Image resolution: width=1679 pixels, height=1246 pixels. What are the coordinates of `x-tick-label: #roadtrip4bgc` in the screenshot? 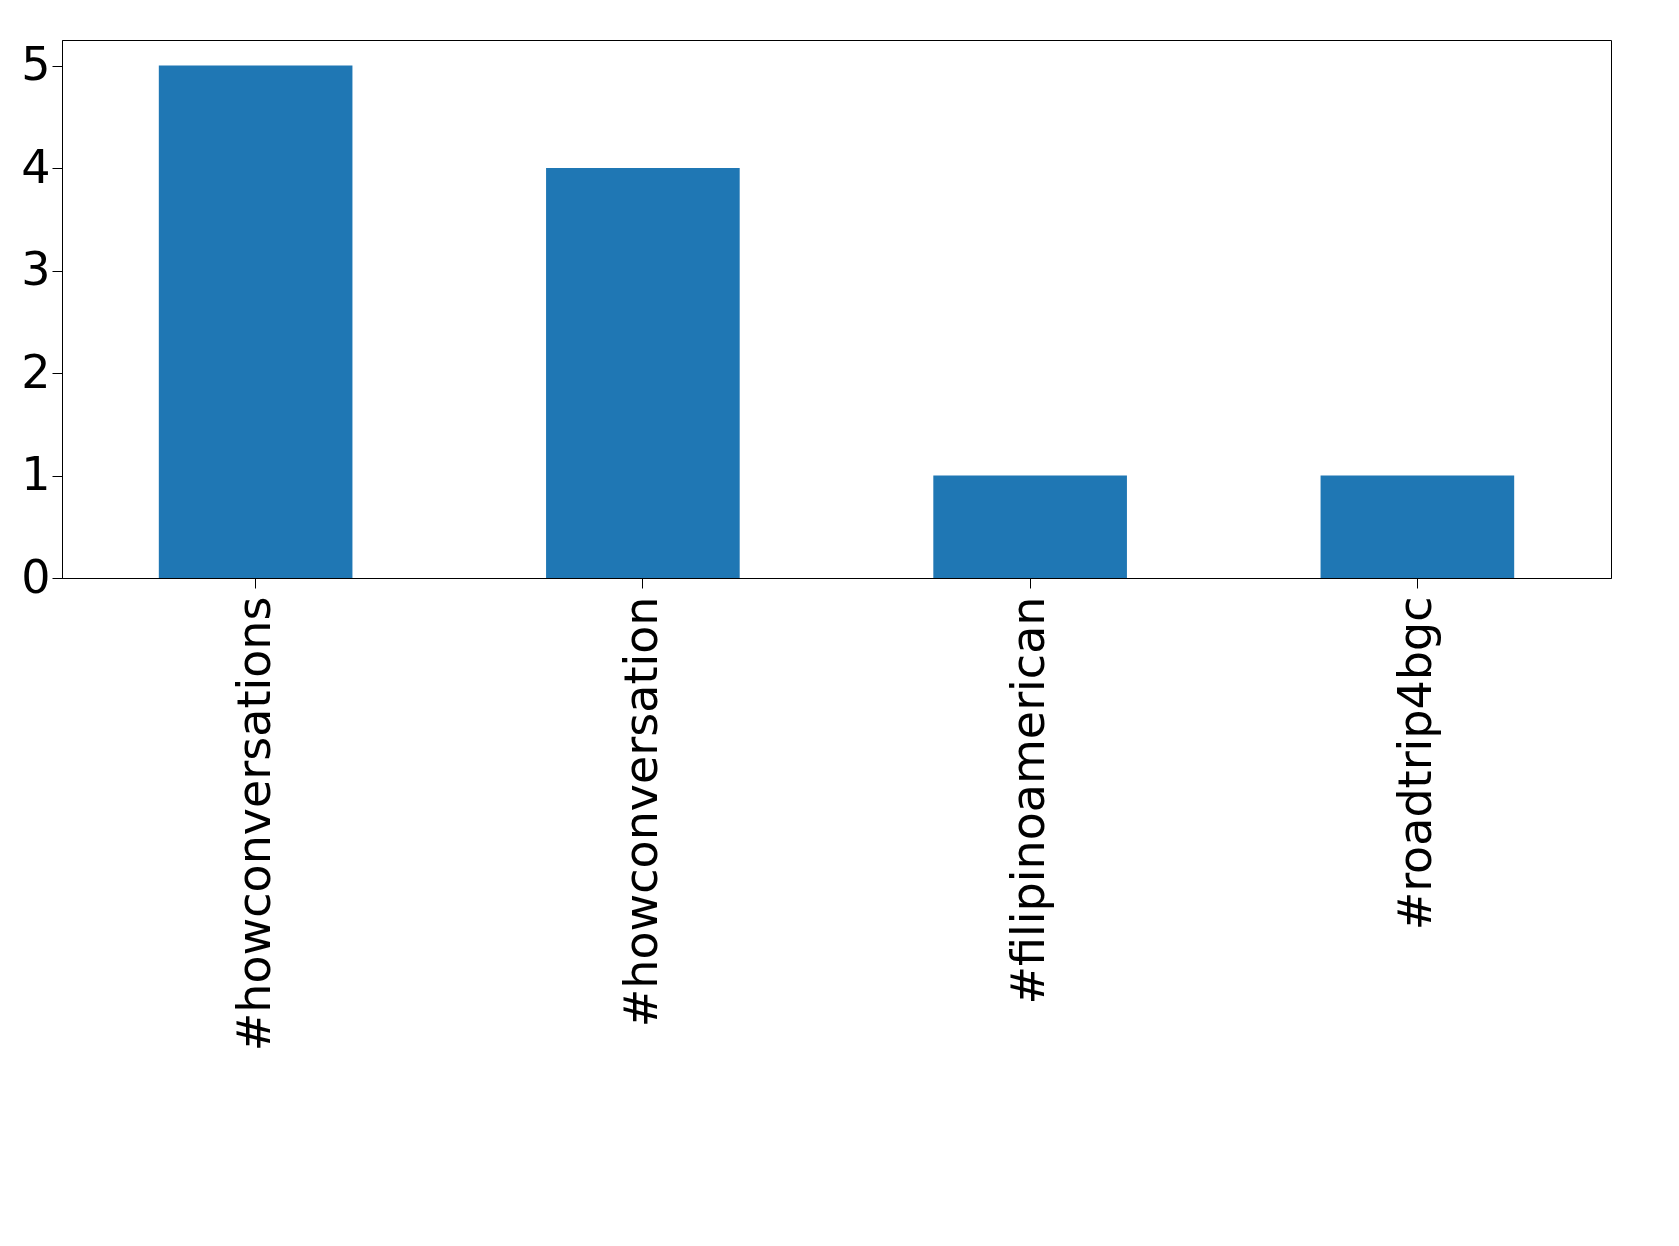 It's located at (1415, 763).